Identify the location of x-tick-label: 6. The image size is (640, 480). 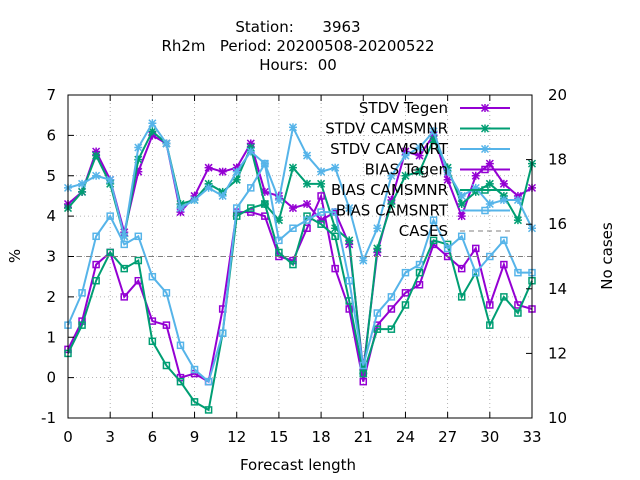
(153, 437).